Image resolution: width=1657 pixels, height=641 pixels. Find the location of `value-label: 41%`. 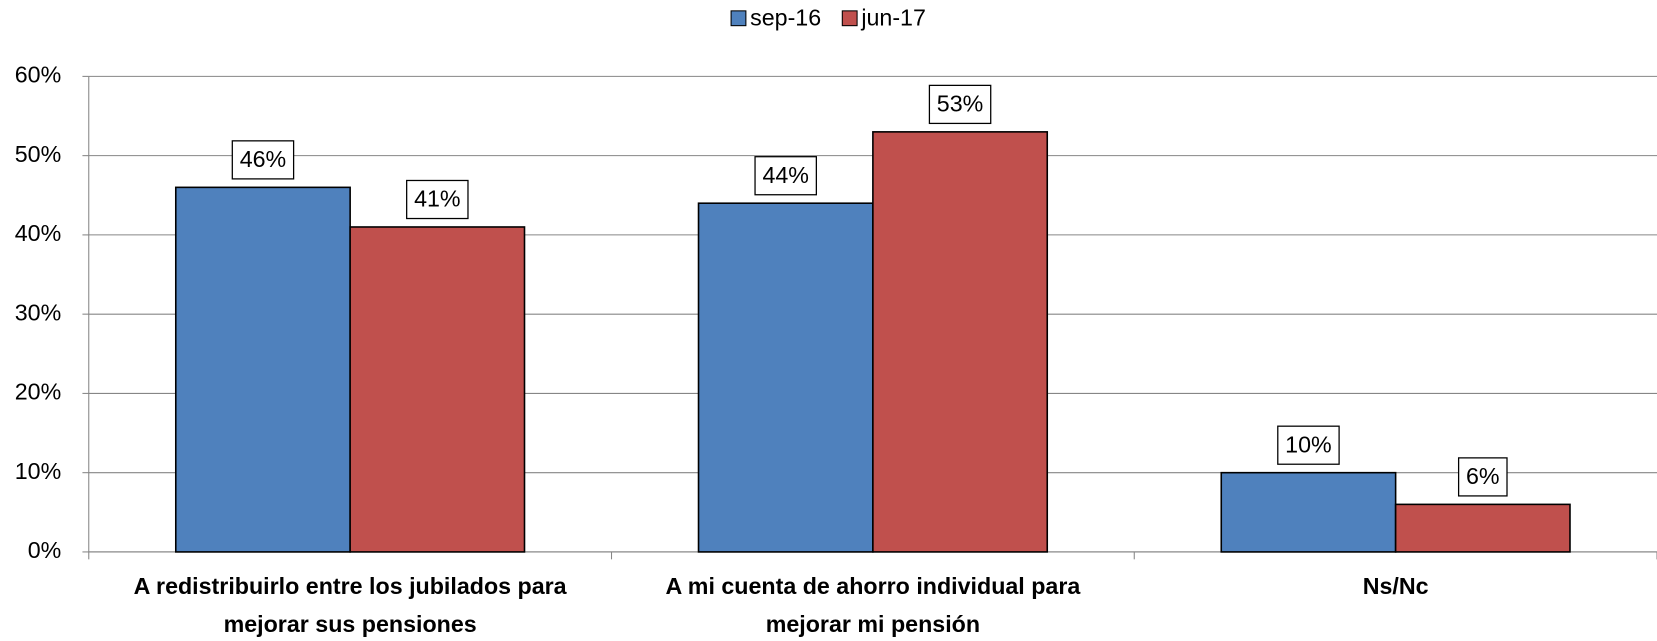

value-label: 41% is located at coordinates (437, 199).